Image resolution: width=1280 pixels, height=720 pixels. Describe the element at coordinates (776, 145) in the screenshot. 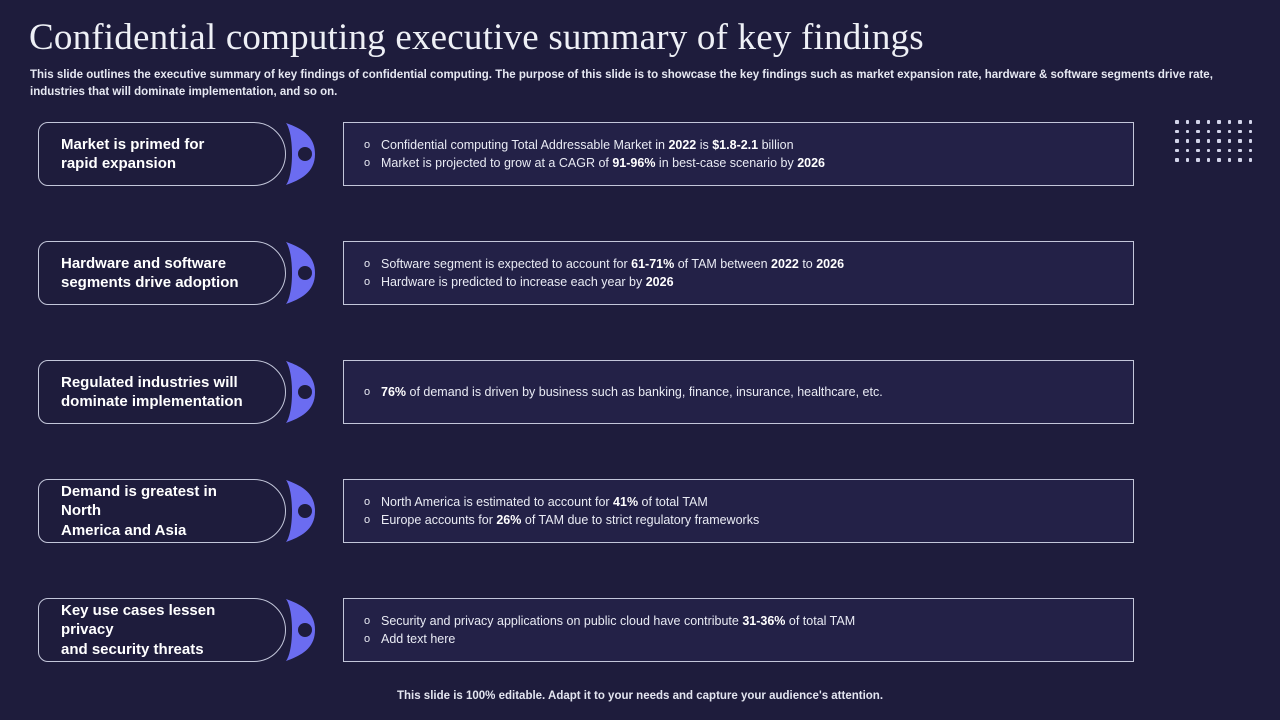

I see `bullet-segment: billion` at that location.